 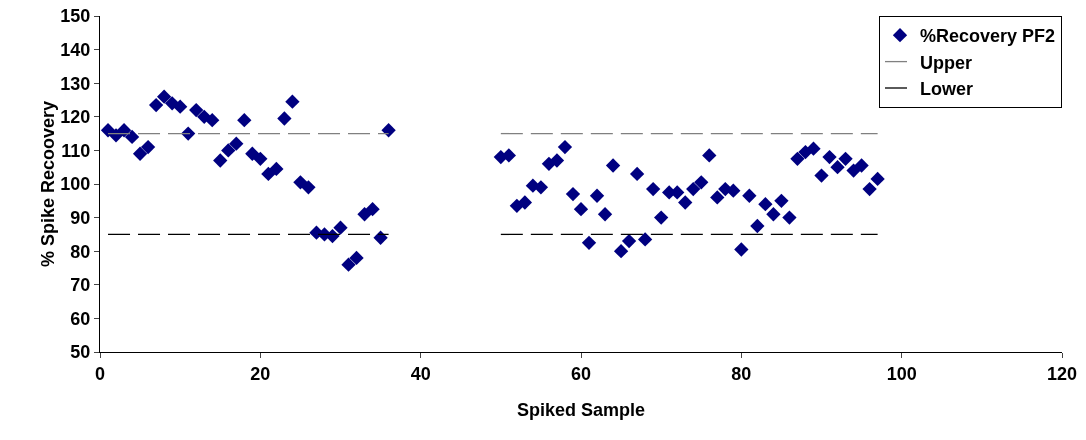 I want to click on y-tick-label: 60, so click(x=80, y=318).